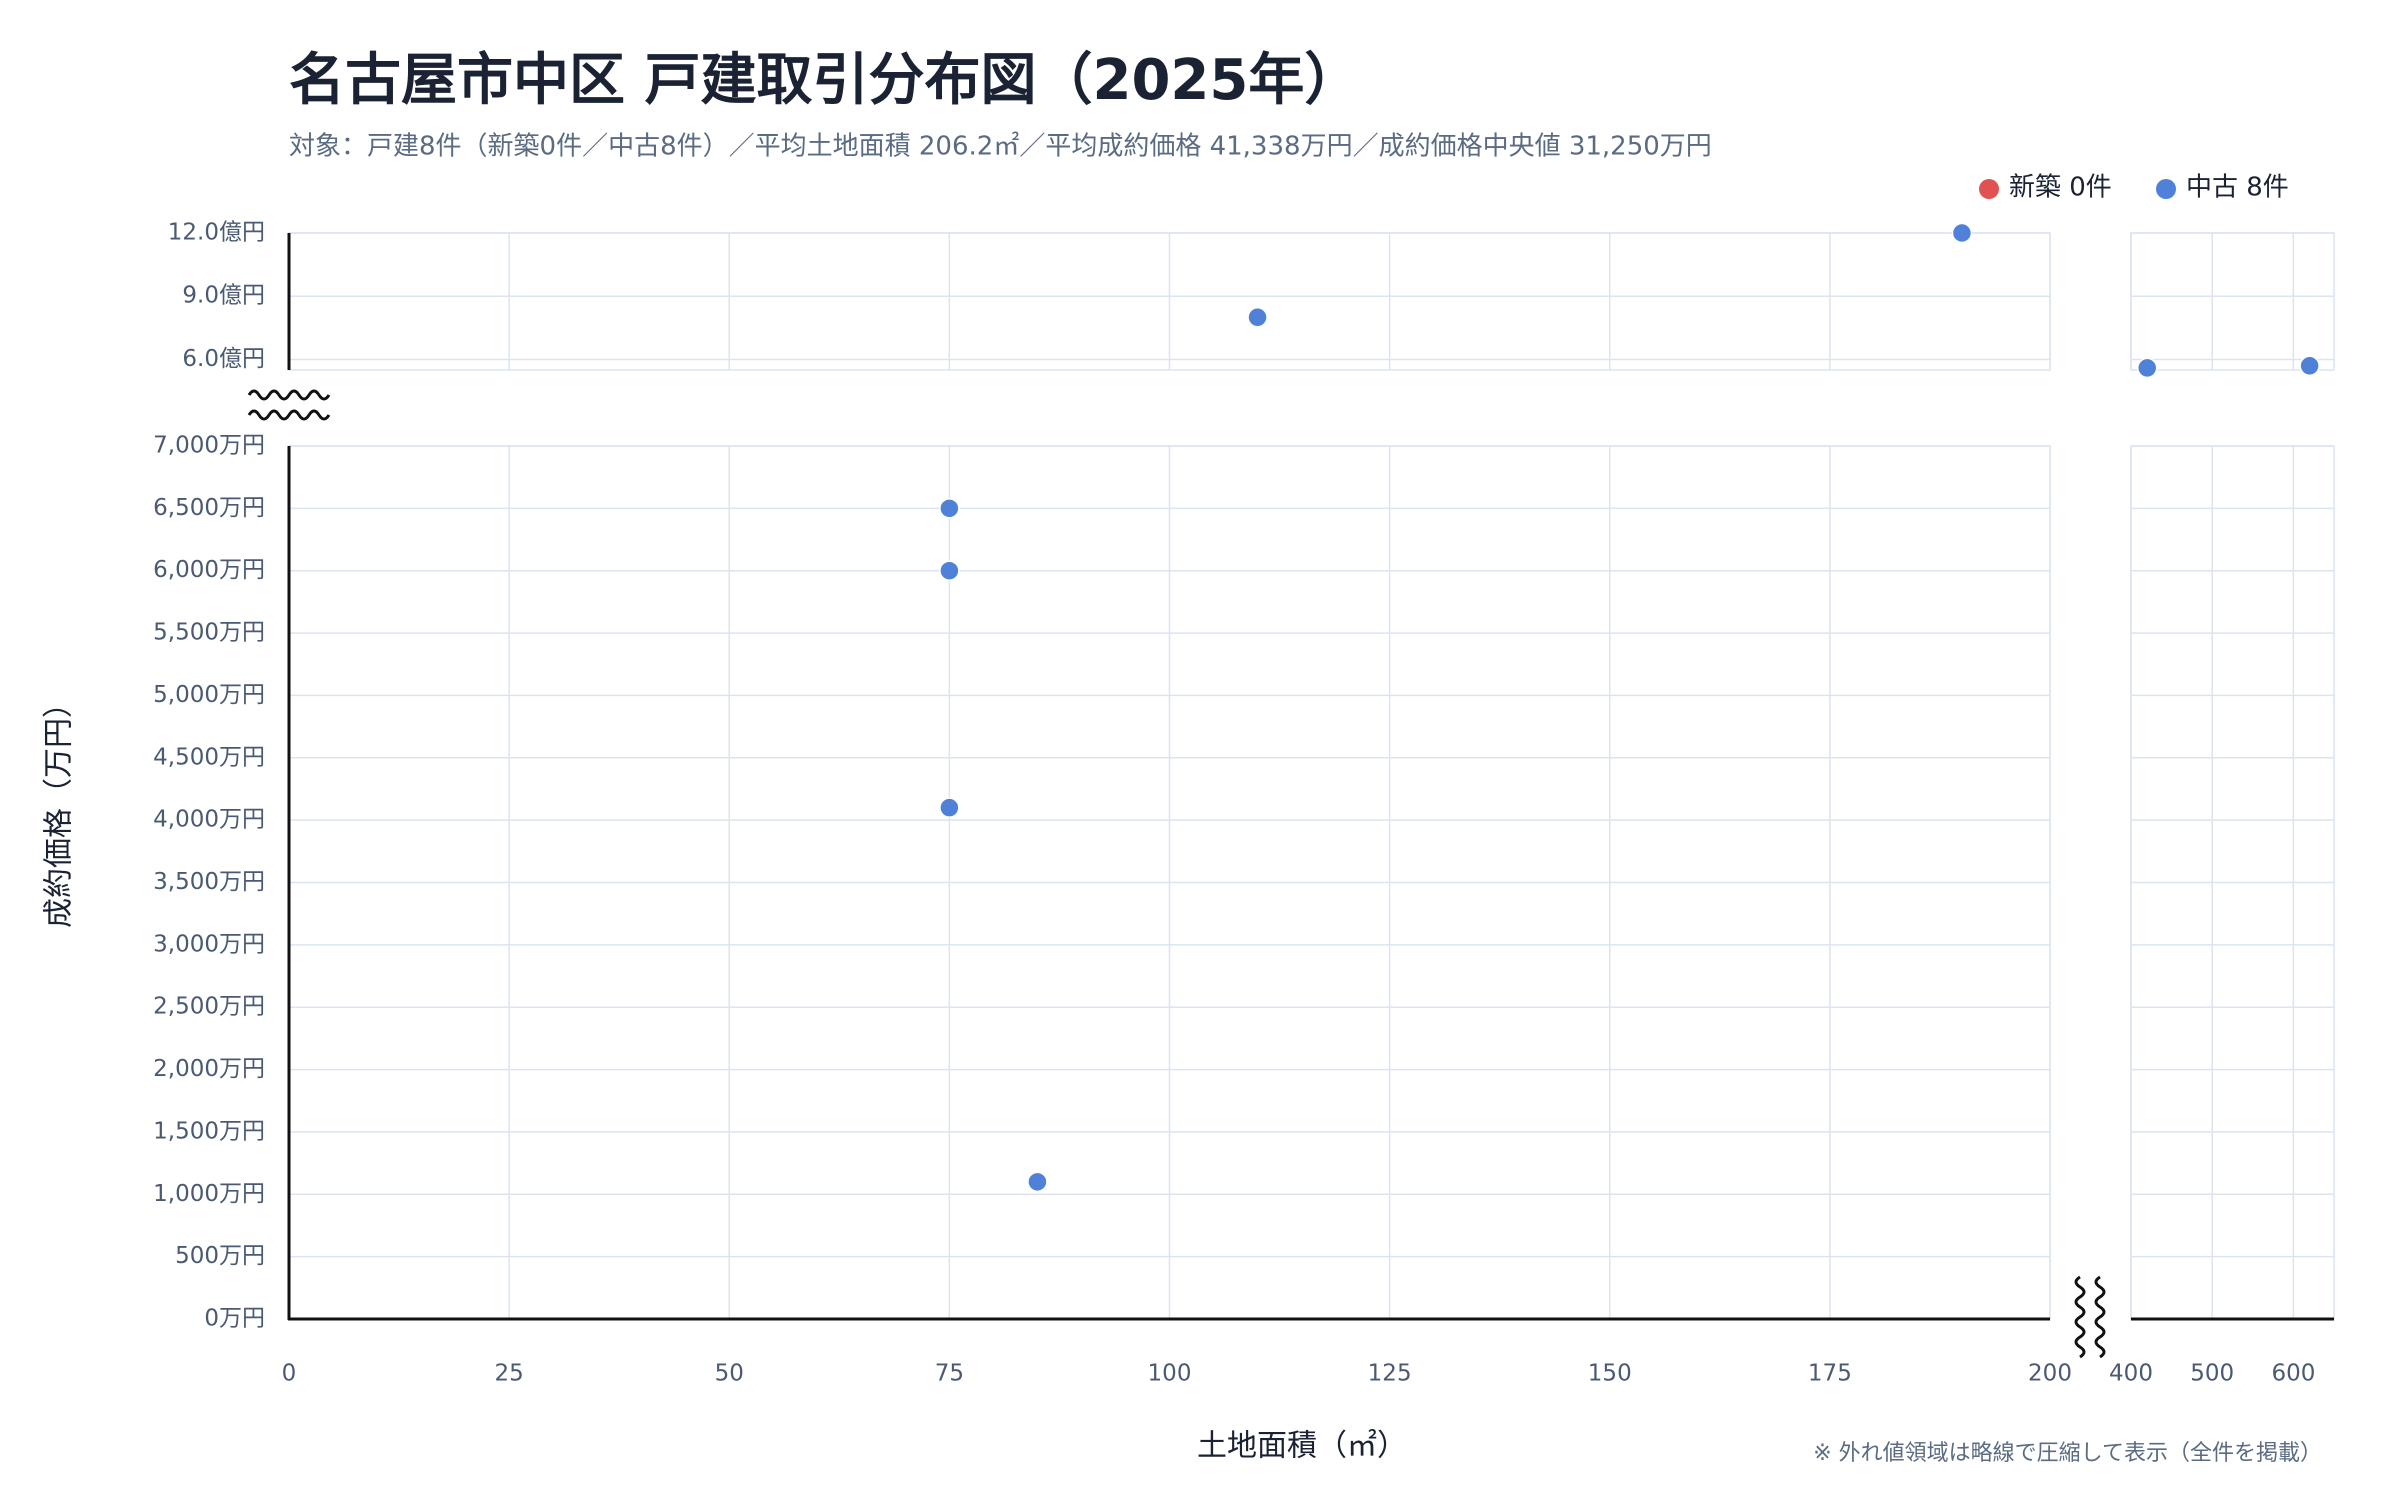 Image resolution: width=2400 pixels, height=1500 pixels. Describe the element at coordinates (2293, 1374) in the screenshot. I see `x-tick-label: 600` at that location.